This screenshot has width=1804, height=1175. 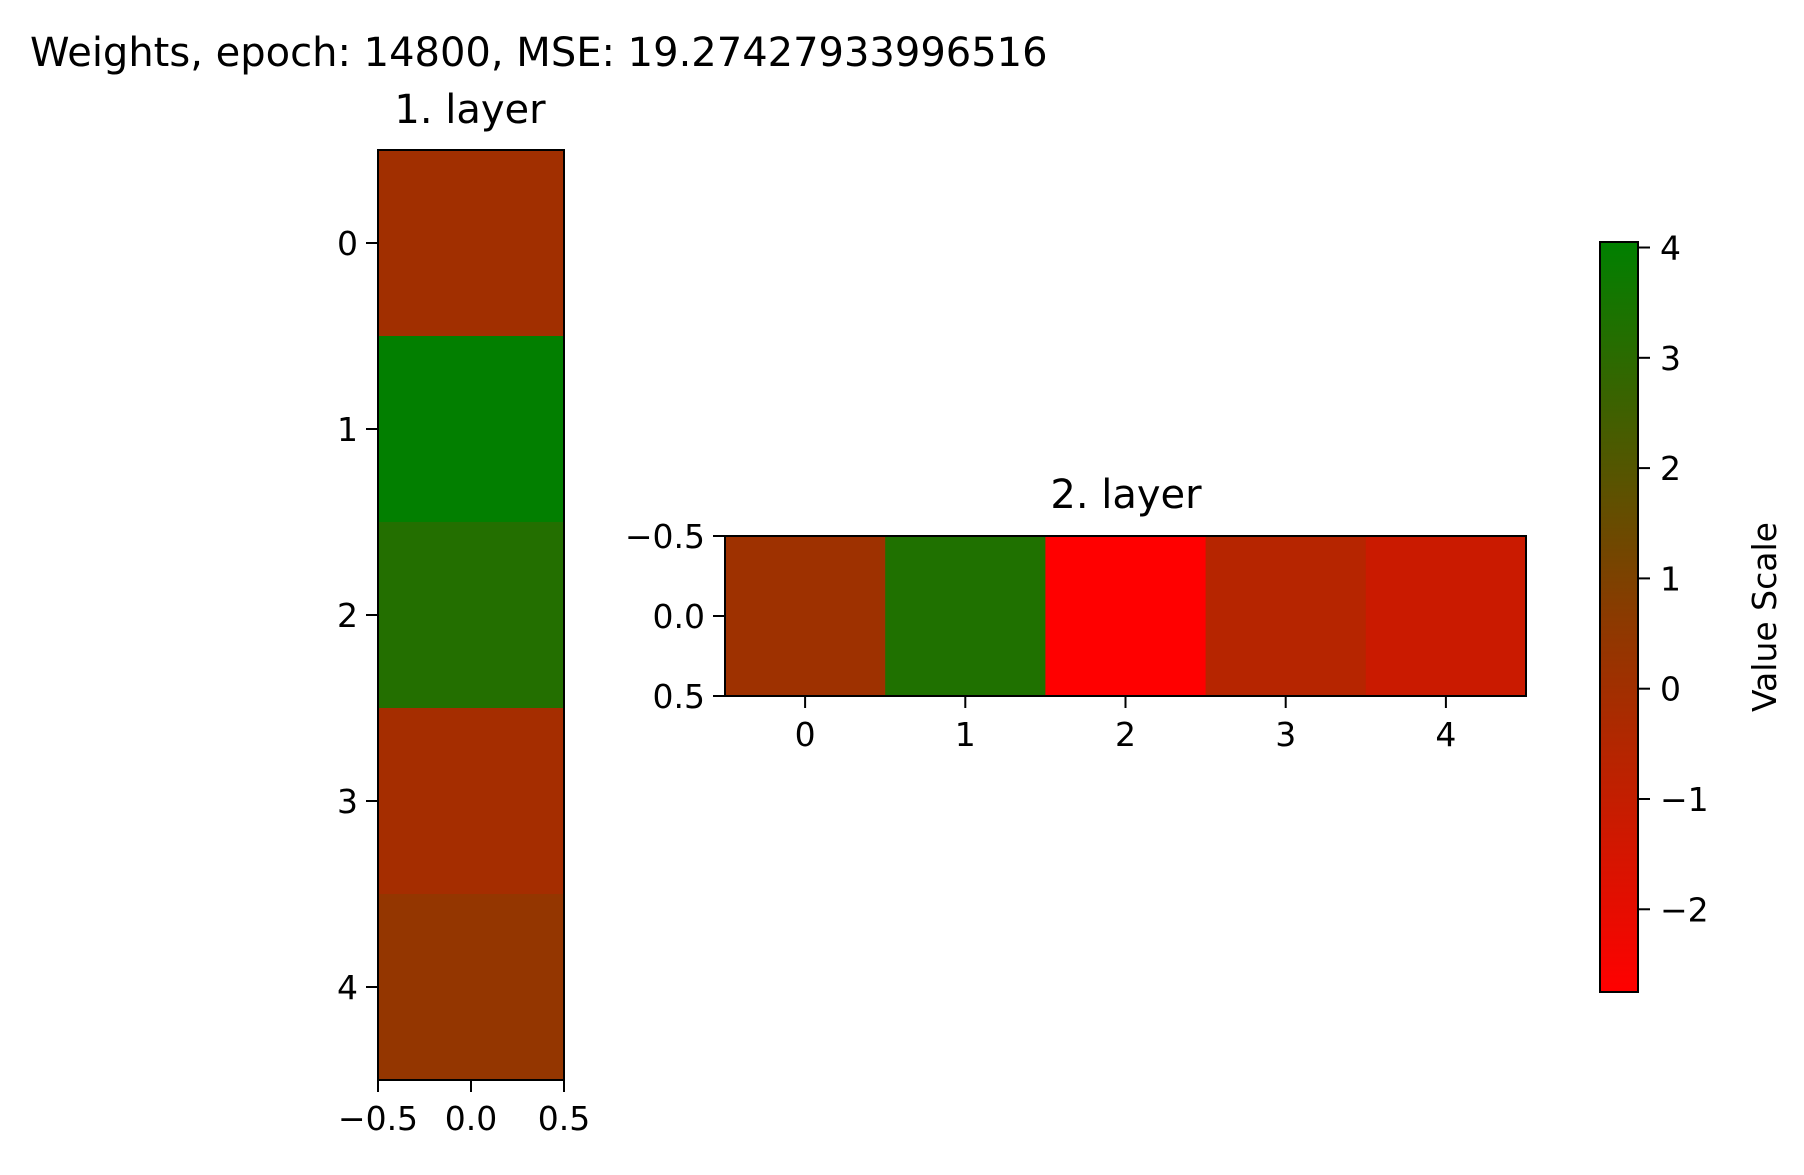 I want to click on layer2-x-axis: 0 1 2 3 4, so click(x=1125, y=725).